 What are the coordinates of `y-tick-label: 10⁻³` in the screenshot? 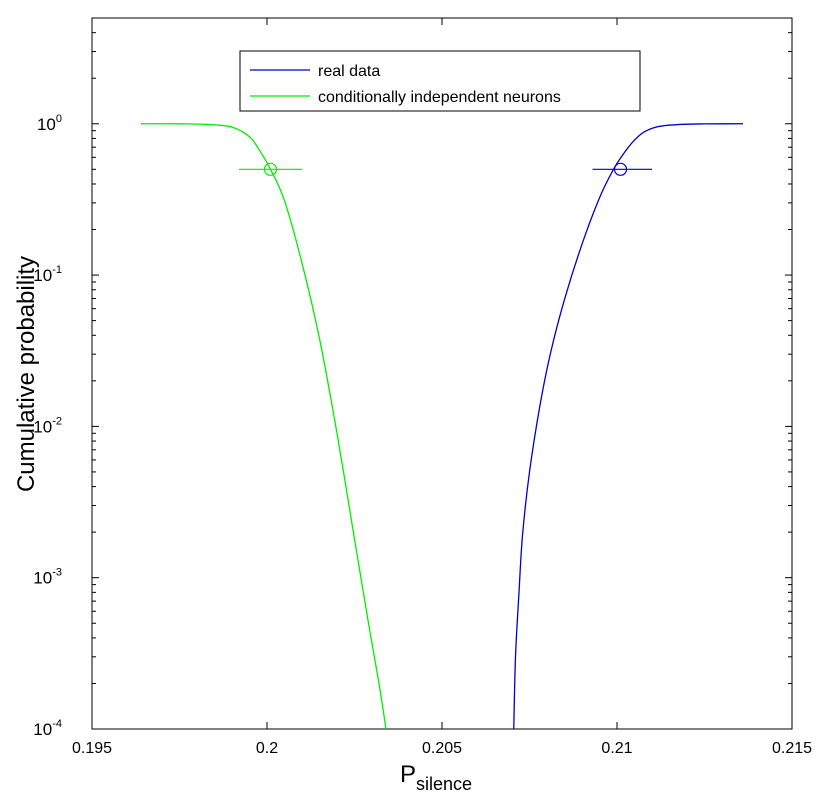 It's located at (47, 577).